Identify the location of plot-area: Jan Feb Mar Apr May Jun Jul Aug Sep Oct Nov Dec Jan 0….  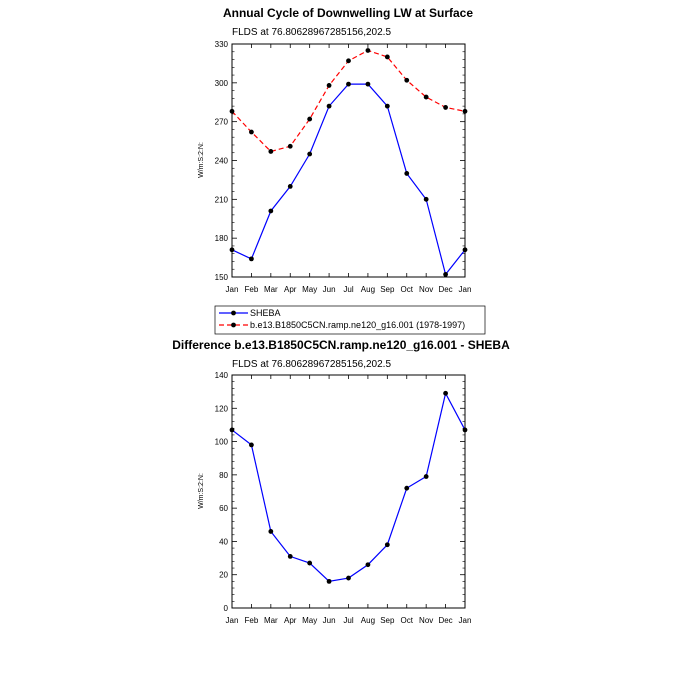
(343, 498).